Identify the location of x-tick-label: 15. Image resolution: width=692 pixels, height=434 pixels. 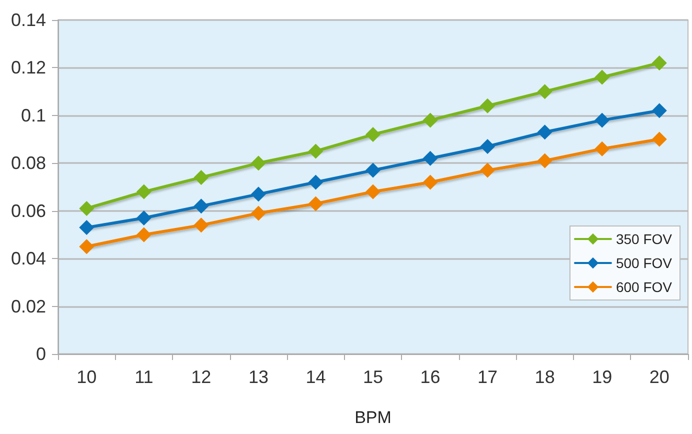
(373, 377).